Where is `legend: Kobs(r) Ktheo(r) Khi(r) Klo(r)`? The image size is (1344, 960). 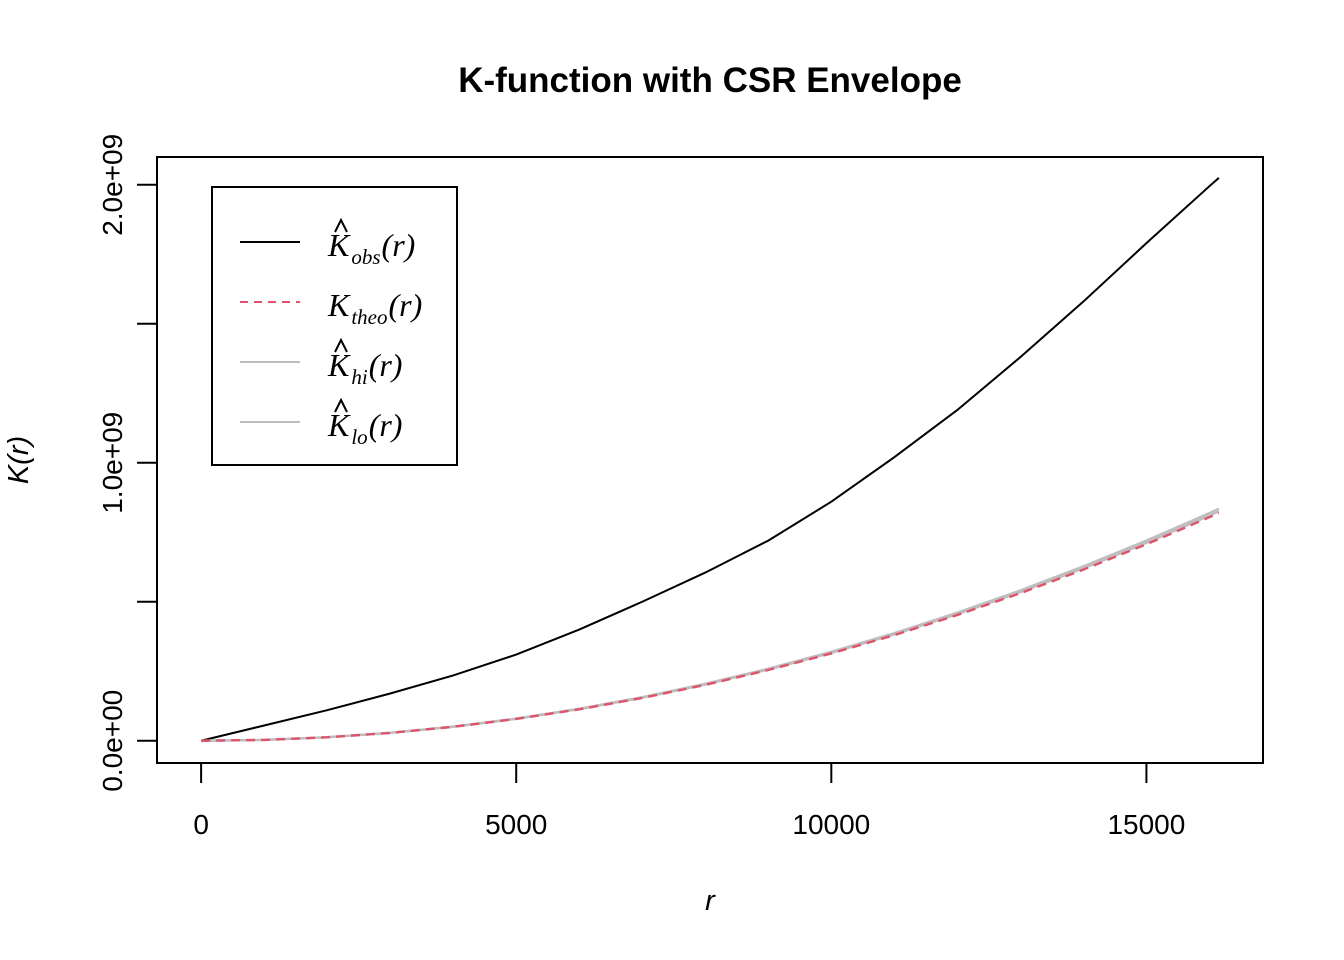 legend: Kobs(r) Ktheo(r) Khi(r) Klo(r) is located at coordinates (334, 326).